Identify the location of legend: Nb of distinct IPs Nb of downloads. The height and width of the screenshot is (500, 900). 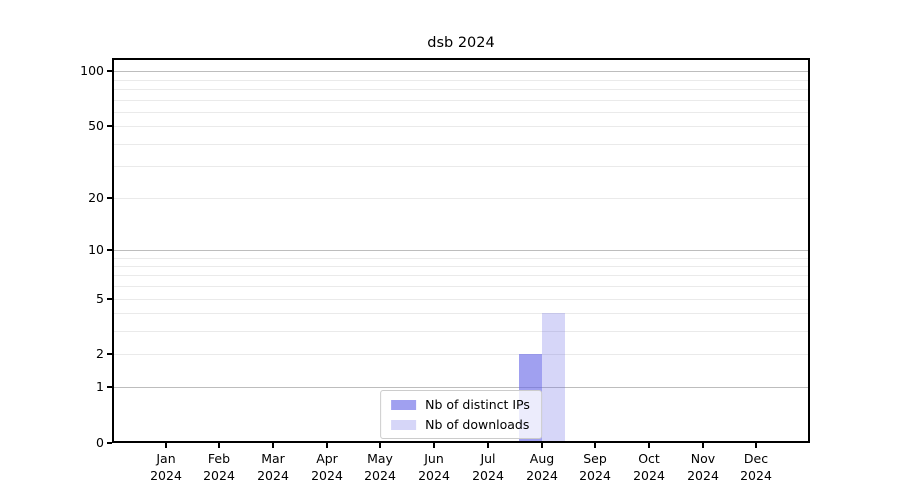
(461, 414).